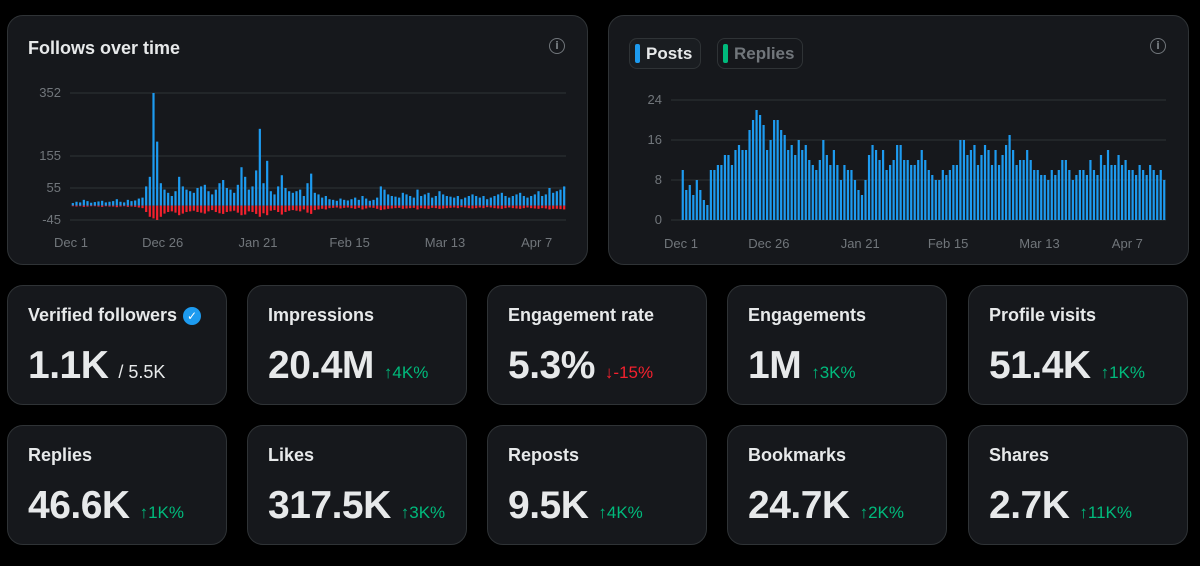 Image resolution: width=1200 pixels, height=566 pixels. What do you see at coordinates (768, 243) in the screenshot?
I see `x-tick-label: Dec 26` at bounding box center [768, 243].